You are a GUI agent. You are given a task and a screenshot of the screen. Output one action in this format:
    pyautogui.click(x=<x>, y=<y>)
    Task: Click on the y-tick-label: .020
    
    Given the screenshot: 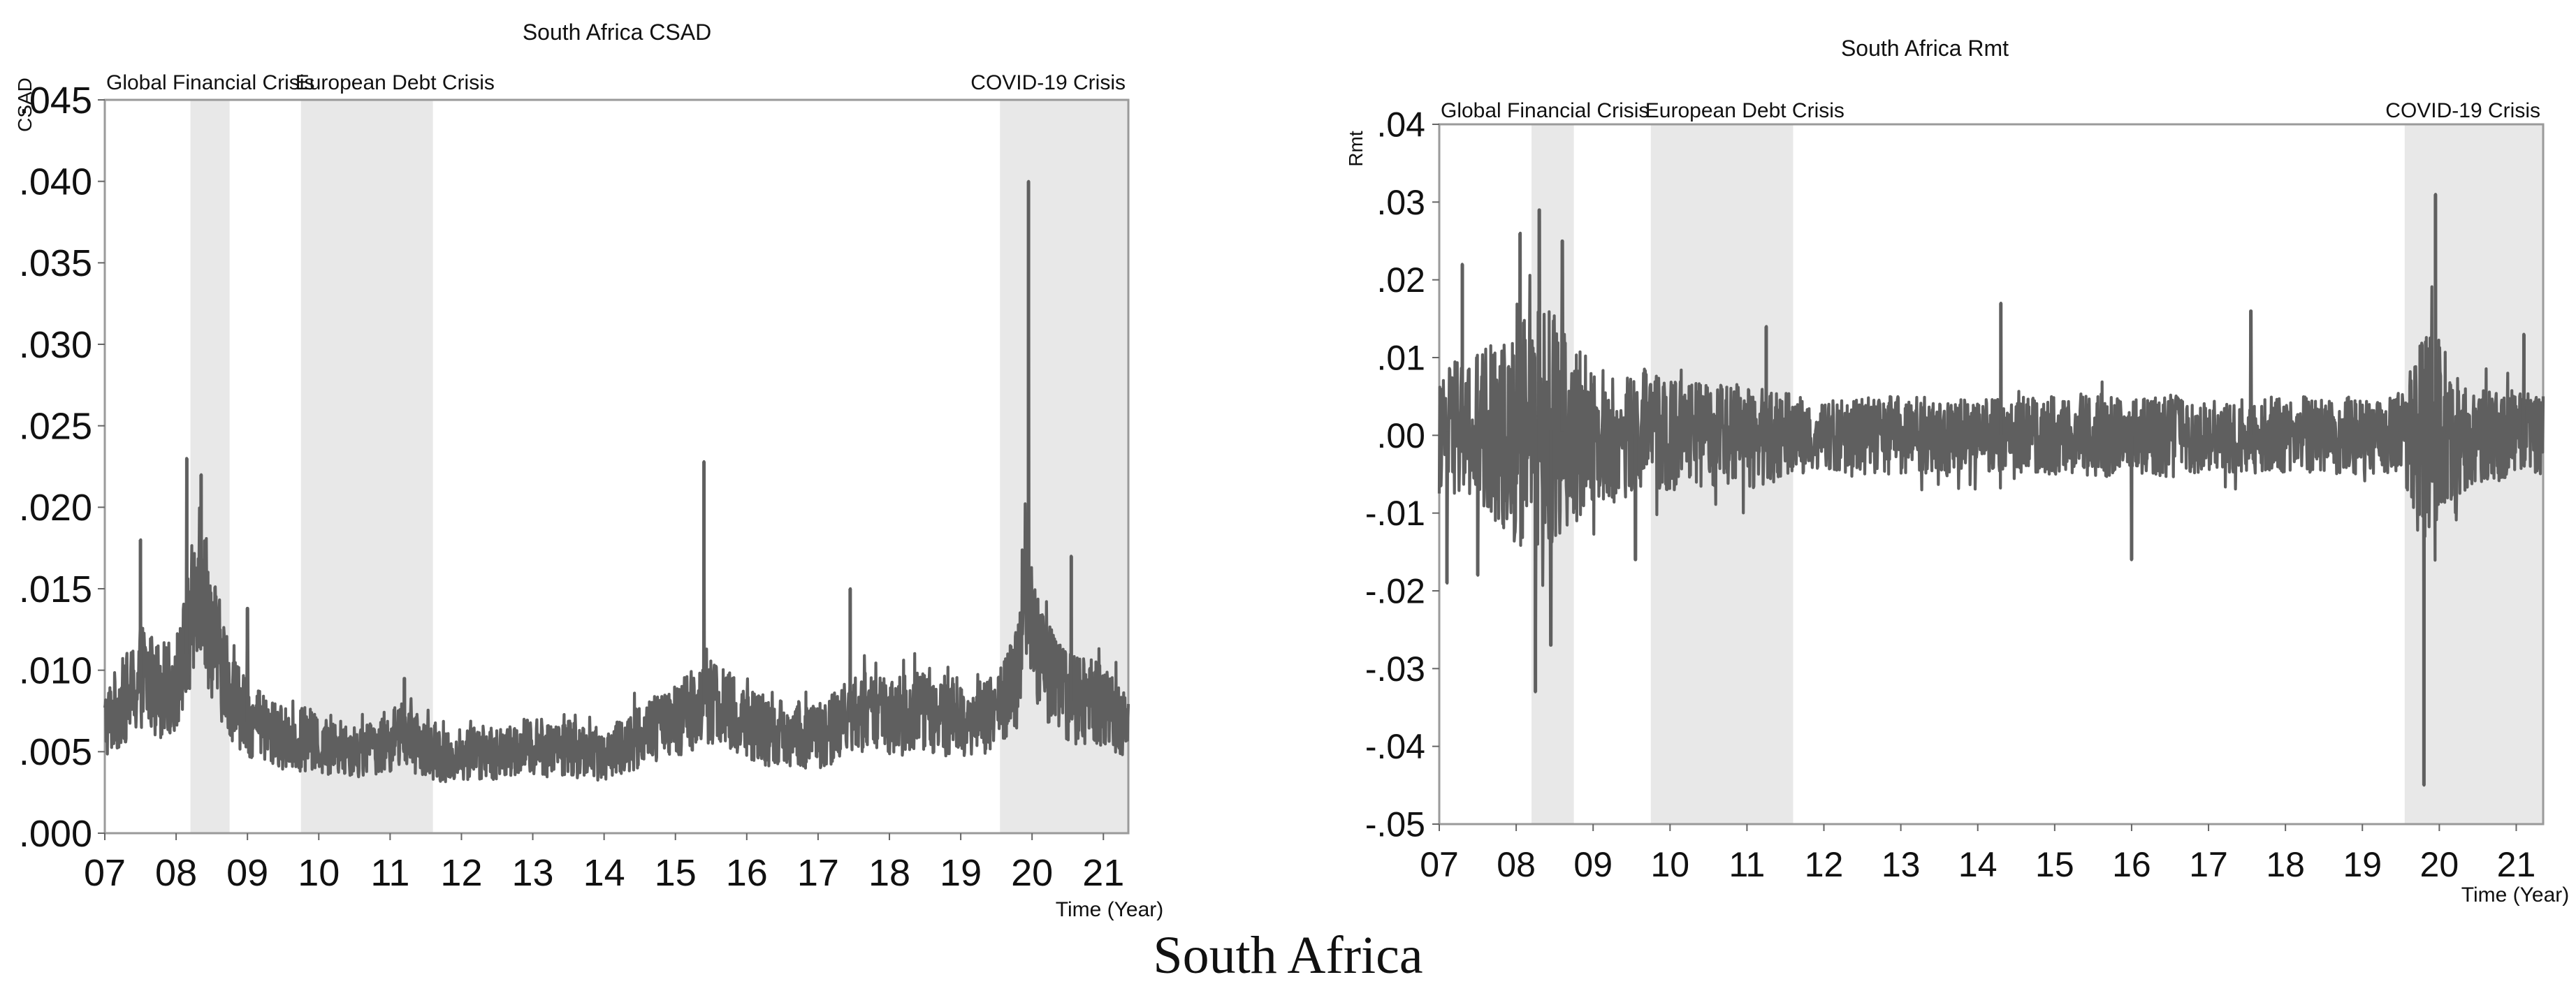 What is the action you would take?
    pyautogui.click(x=55, y=508)
    